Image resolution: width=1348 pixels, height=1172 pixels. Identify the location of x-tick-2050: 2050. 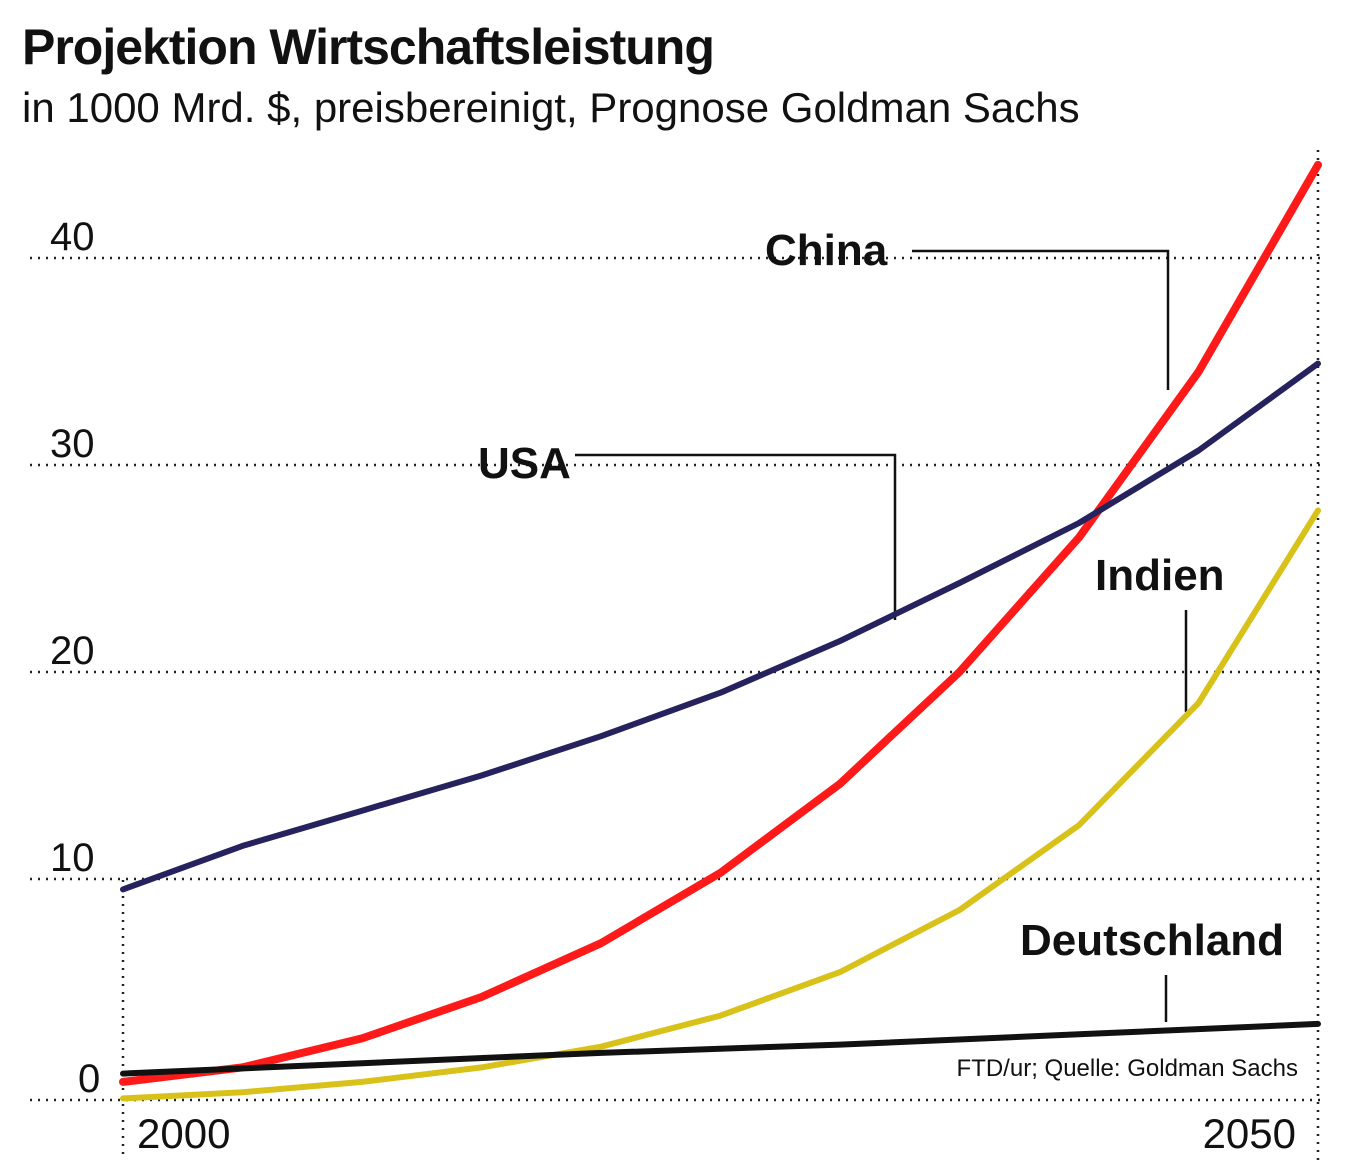
(1249, 1133).